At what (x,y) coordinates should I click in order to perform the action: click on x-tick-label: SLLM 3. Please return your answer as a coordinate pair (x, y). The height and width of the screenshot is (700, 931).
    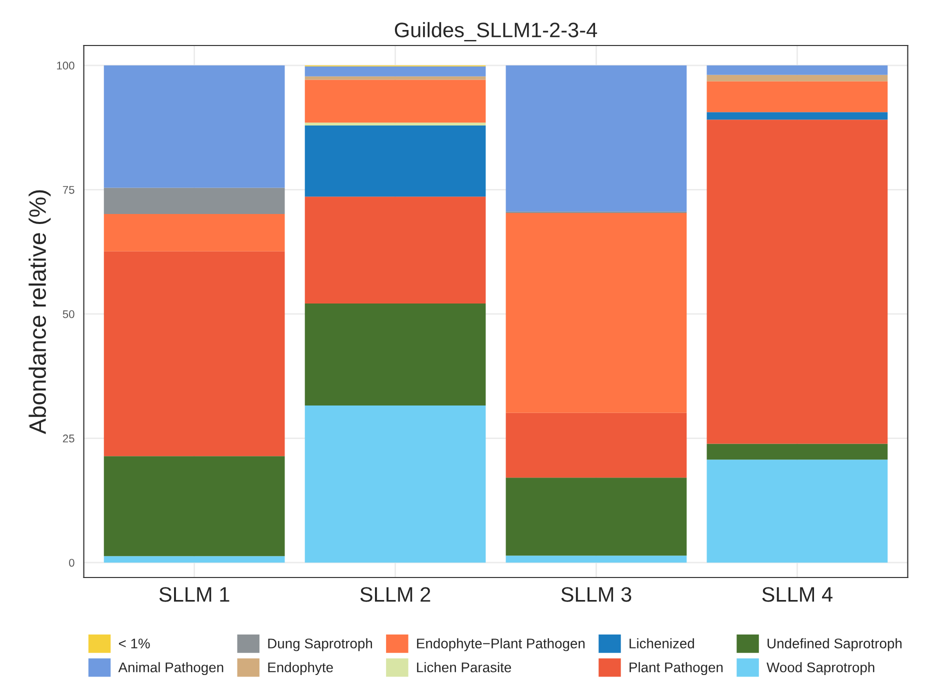
    Looking at the image, I should click on (596, 594).